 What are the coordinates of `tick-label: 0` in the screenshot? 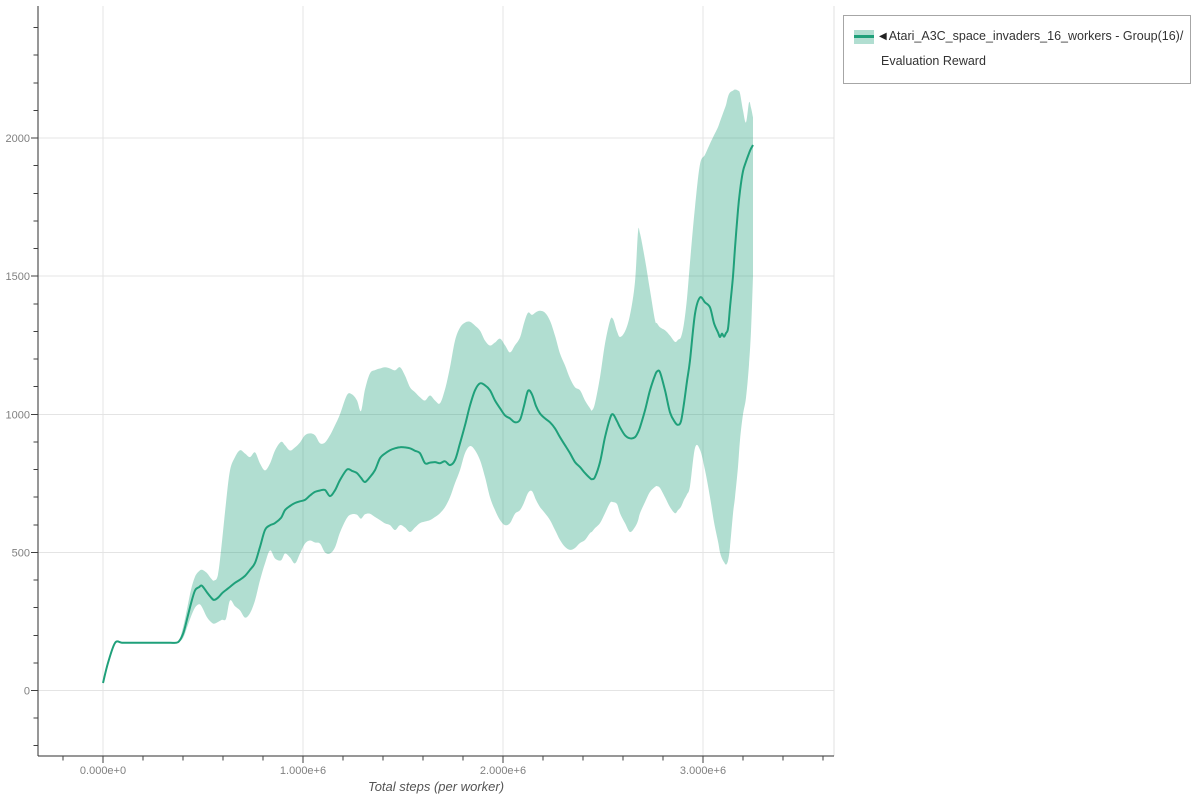 It's located at (27, 692).